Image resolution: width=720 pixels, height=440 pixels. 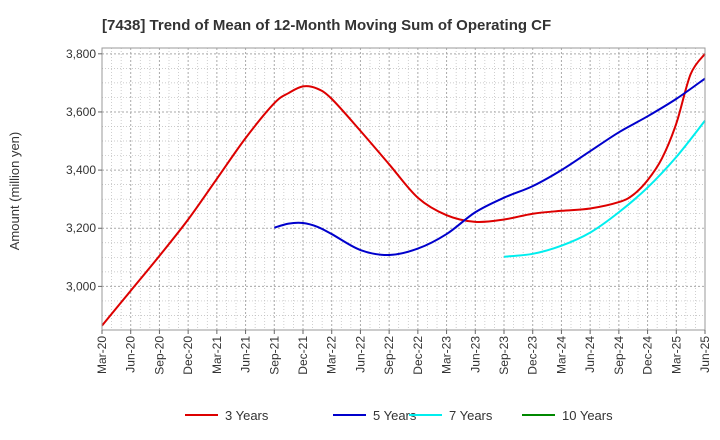 I want to click on x-tick-label: Mar-23, so click(x=447, y=355).